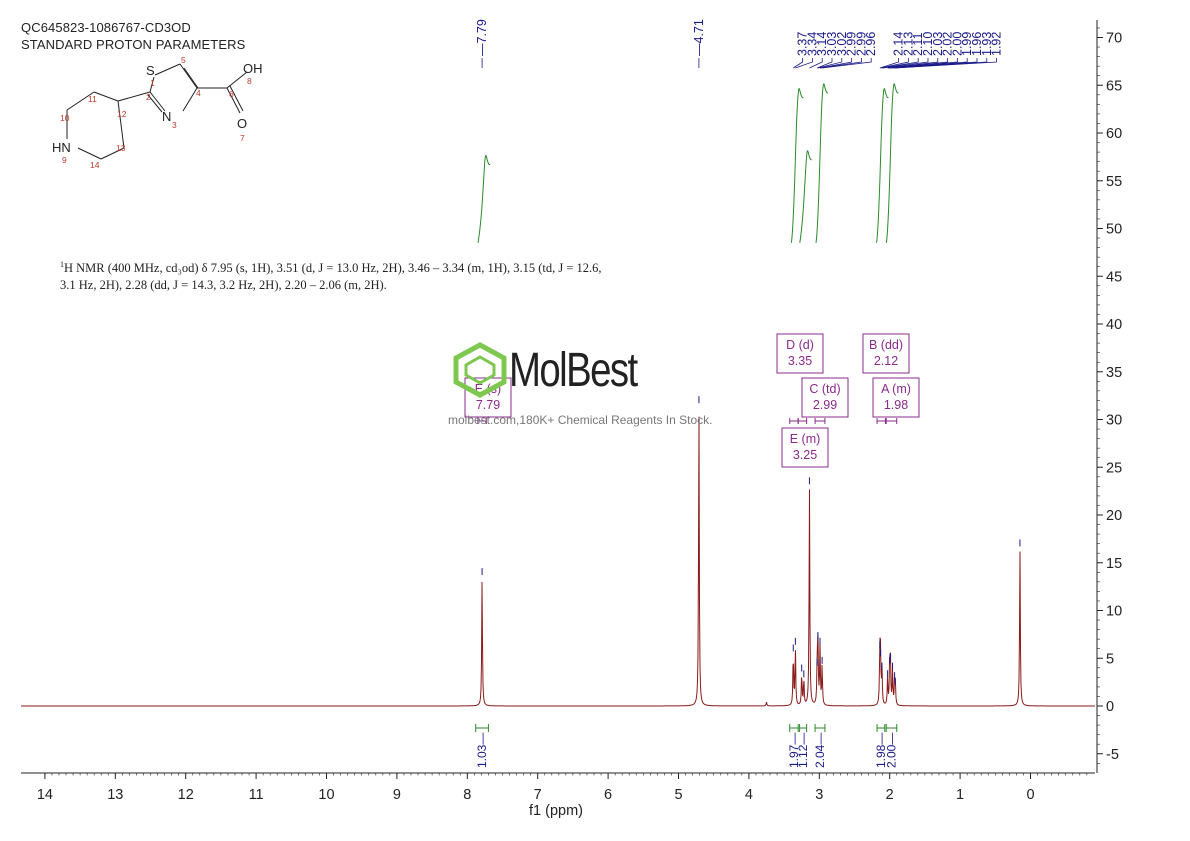  What do you see at coordinates (948, 44) in the screenshot?
I see `peak-label-text: 2.02` at bounding box center [948, 44].